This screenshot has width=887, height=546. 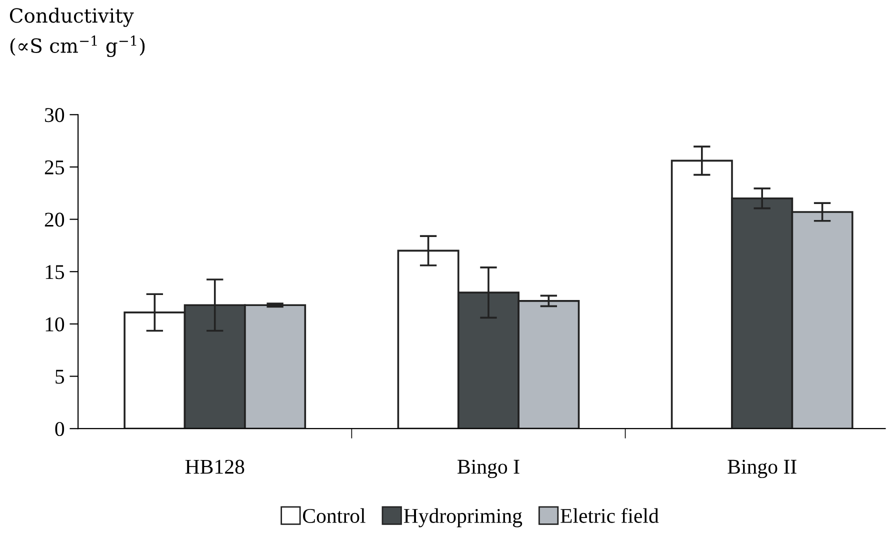 What do you see at coordinates (55, 272) in the screenshot?
I see `y-tick-label: 15` at bounding box center [55, 272].